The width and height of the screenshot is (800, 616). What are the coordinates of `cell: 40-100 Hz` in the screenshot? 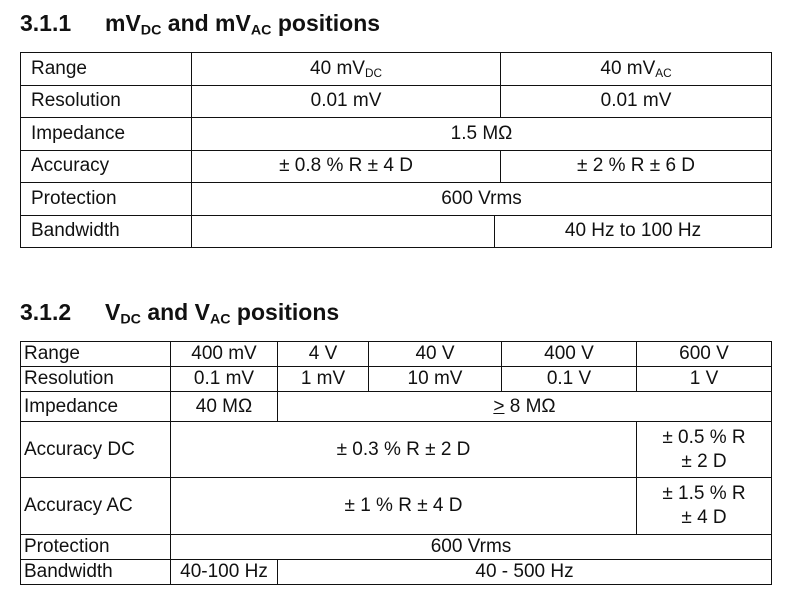 It's located at (224, 572).